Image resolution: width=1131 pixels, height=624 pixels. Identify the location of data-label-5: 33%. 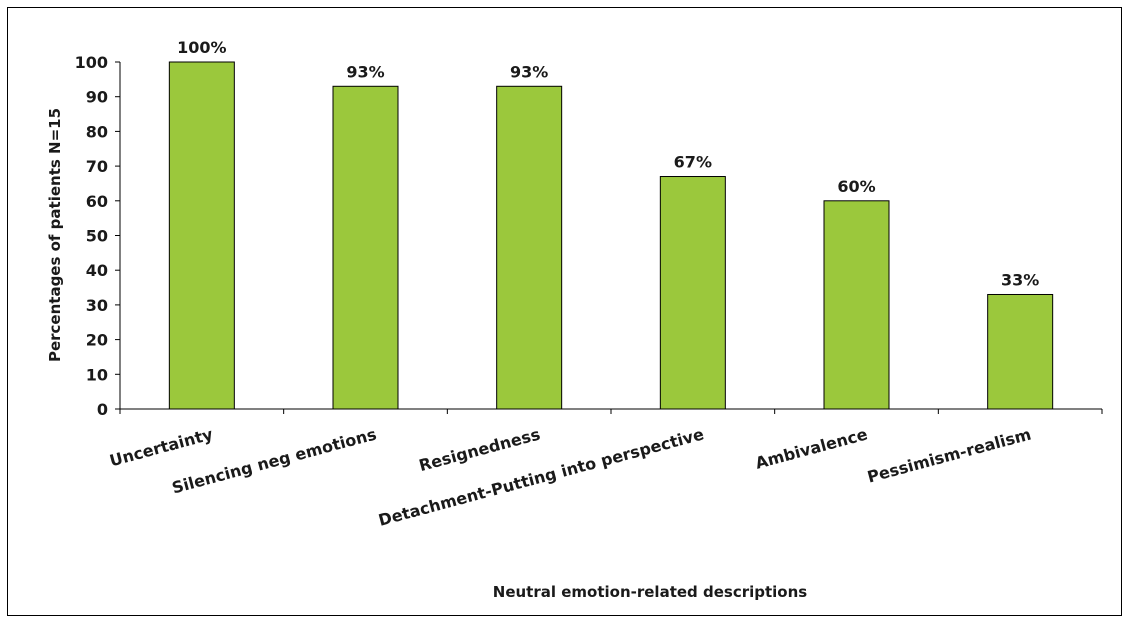
(1020, 279).